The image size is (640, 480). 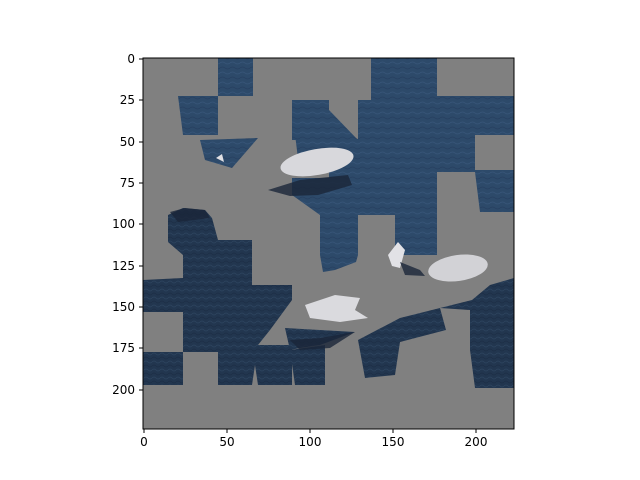 I want to click on y-tick-100: 100, so click(x=127, y=224).